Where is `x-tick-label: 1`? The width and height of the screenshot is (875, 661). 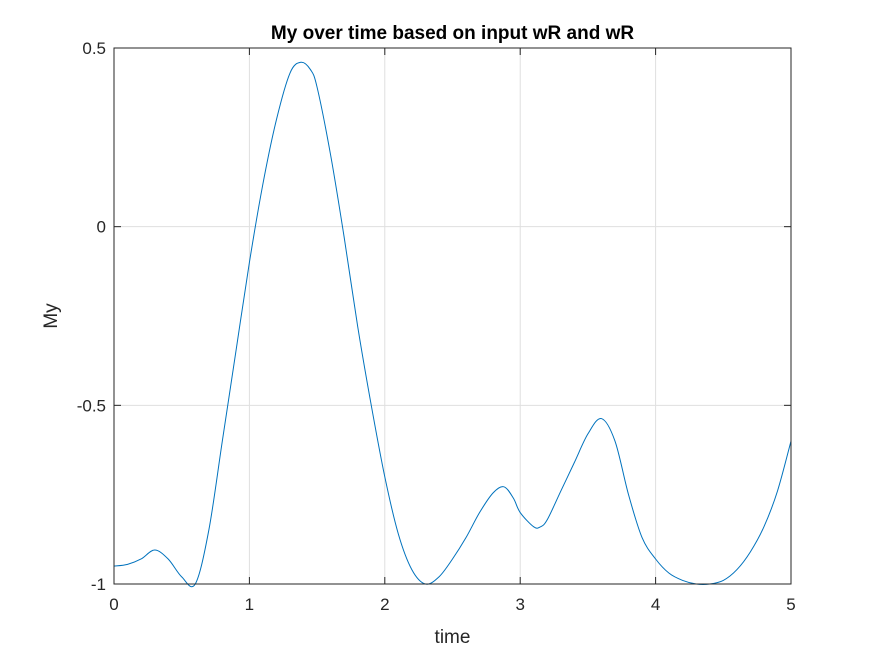 x-tick-label: 1 is located at coordinates (249, 604).